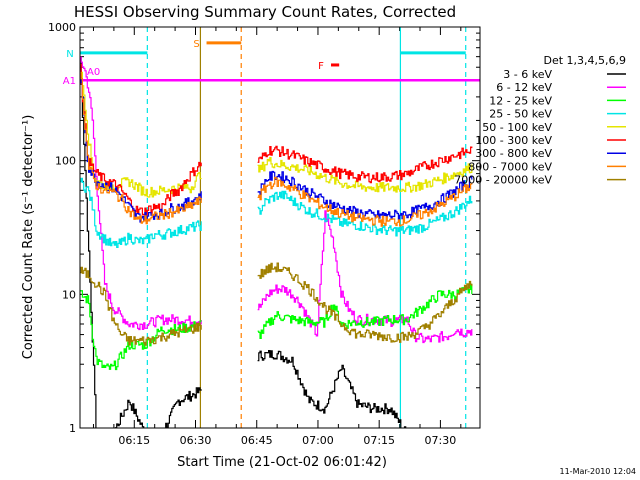 The height and width of the screenshot is (480, 640). Describe the element at coordinates (65, 161) in the screenshot. I see `y-tick-label: 100` at that location.